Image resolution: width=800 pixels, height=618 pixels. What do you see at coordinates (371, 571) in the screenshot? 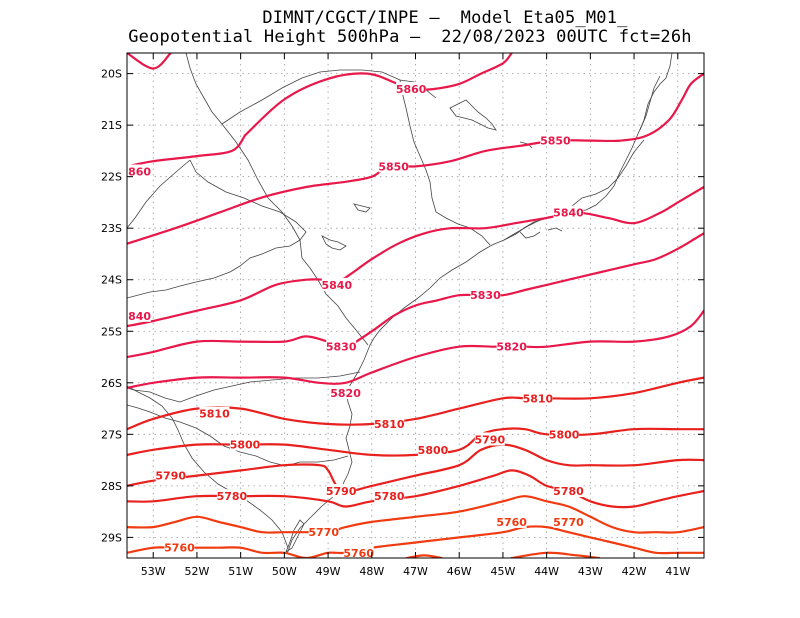
I see `lon-tick-label: 48W` at bounding box center [371, 571].